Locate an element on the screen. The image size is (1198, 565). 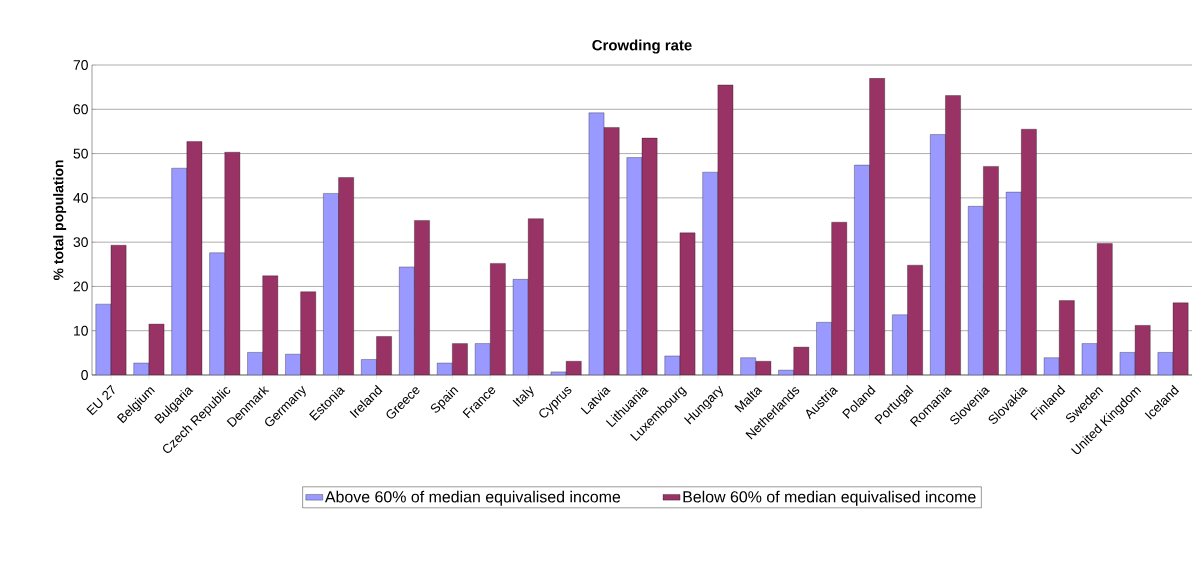
y-tick-label: 70 is located at coordinates (80, 65).